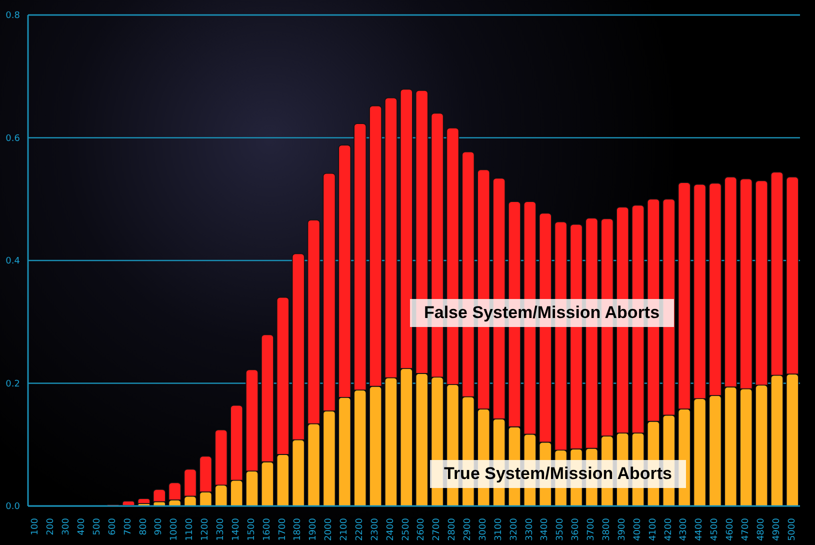  Describe the element at coordinates (591, 529) in the screenshot. I see `x-tick-label: 3700` at that location.